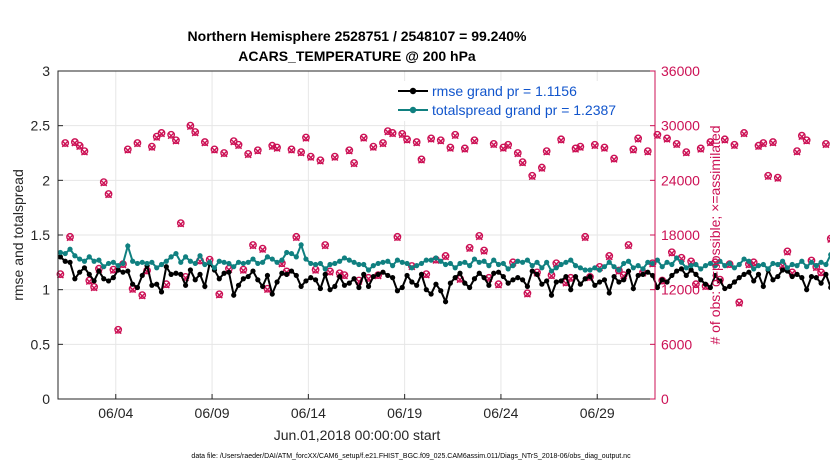 This screenshot has height=470, width=830. Describe the element at coordinates (41, 344) in the screenshot. I see `y-tick-label-left: 0.5` at that location.